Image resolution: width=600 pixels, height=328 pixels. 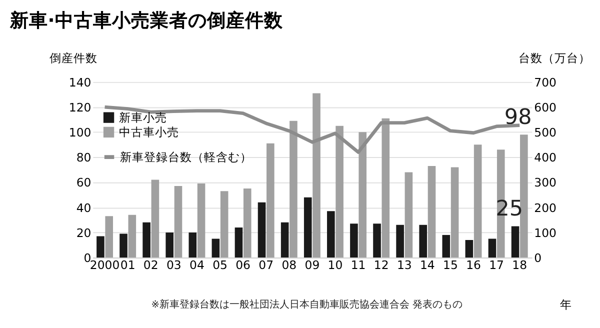 What do you see at coordinates (88, 257) in the screenshot?
I see `y-tick-label: 0` at bounding box center [88, 257].